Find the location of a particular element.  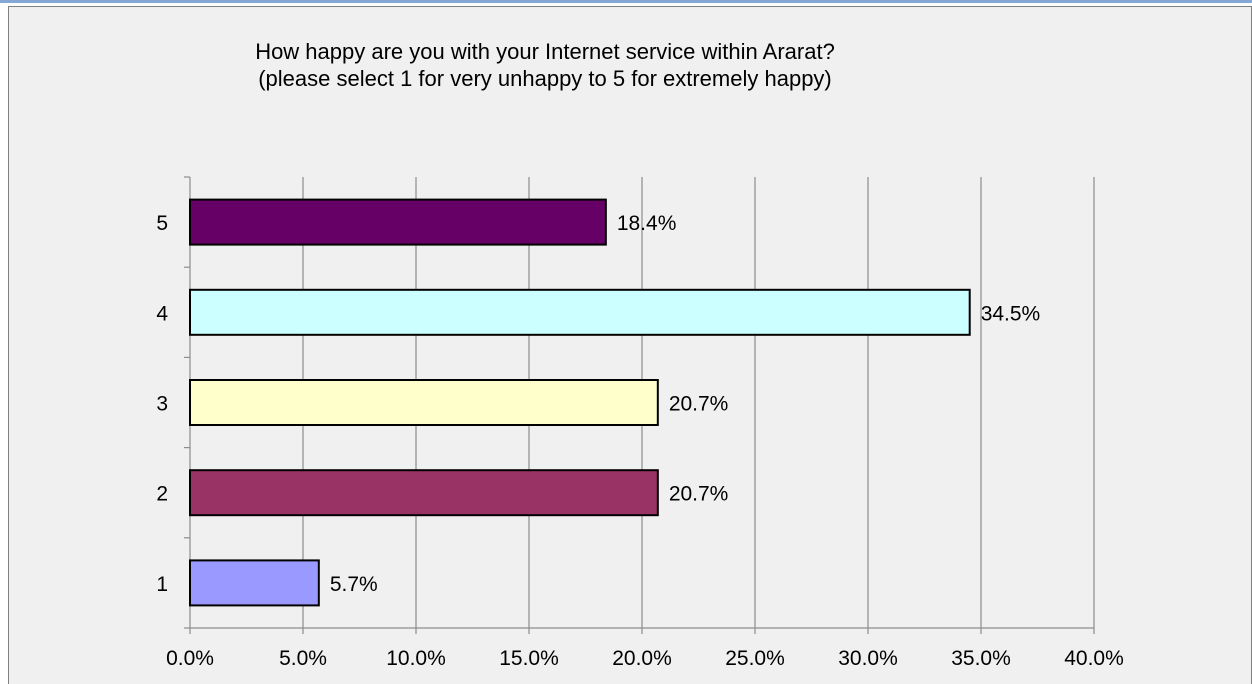

x-tick-label: 35.0% is located at coordinates (981, 658).